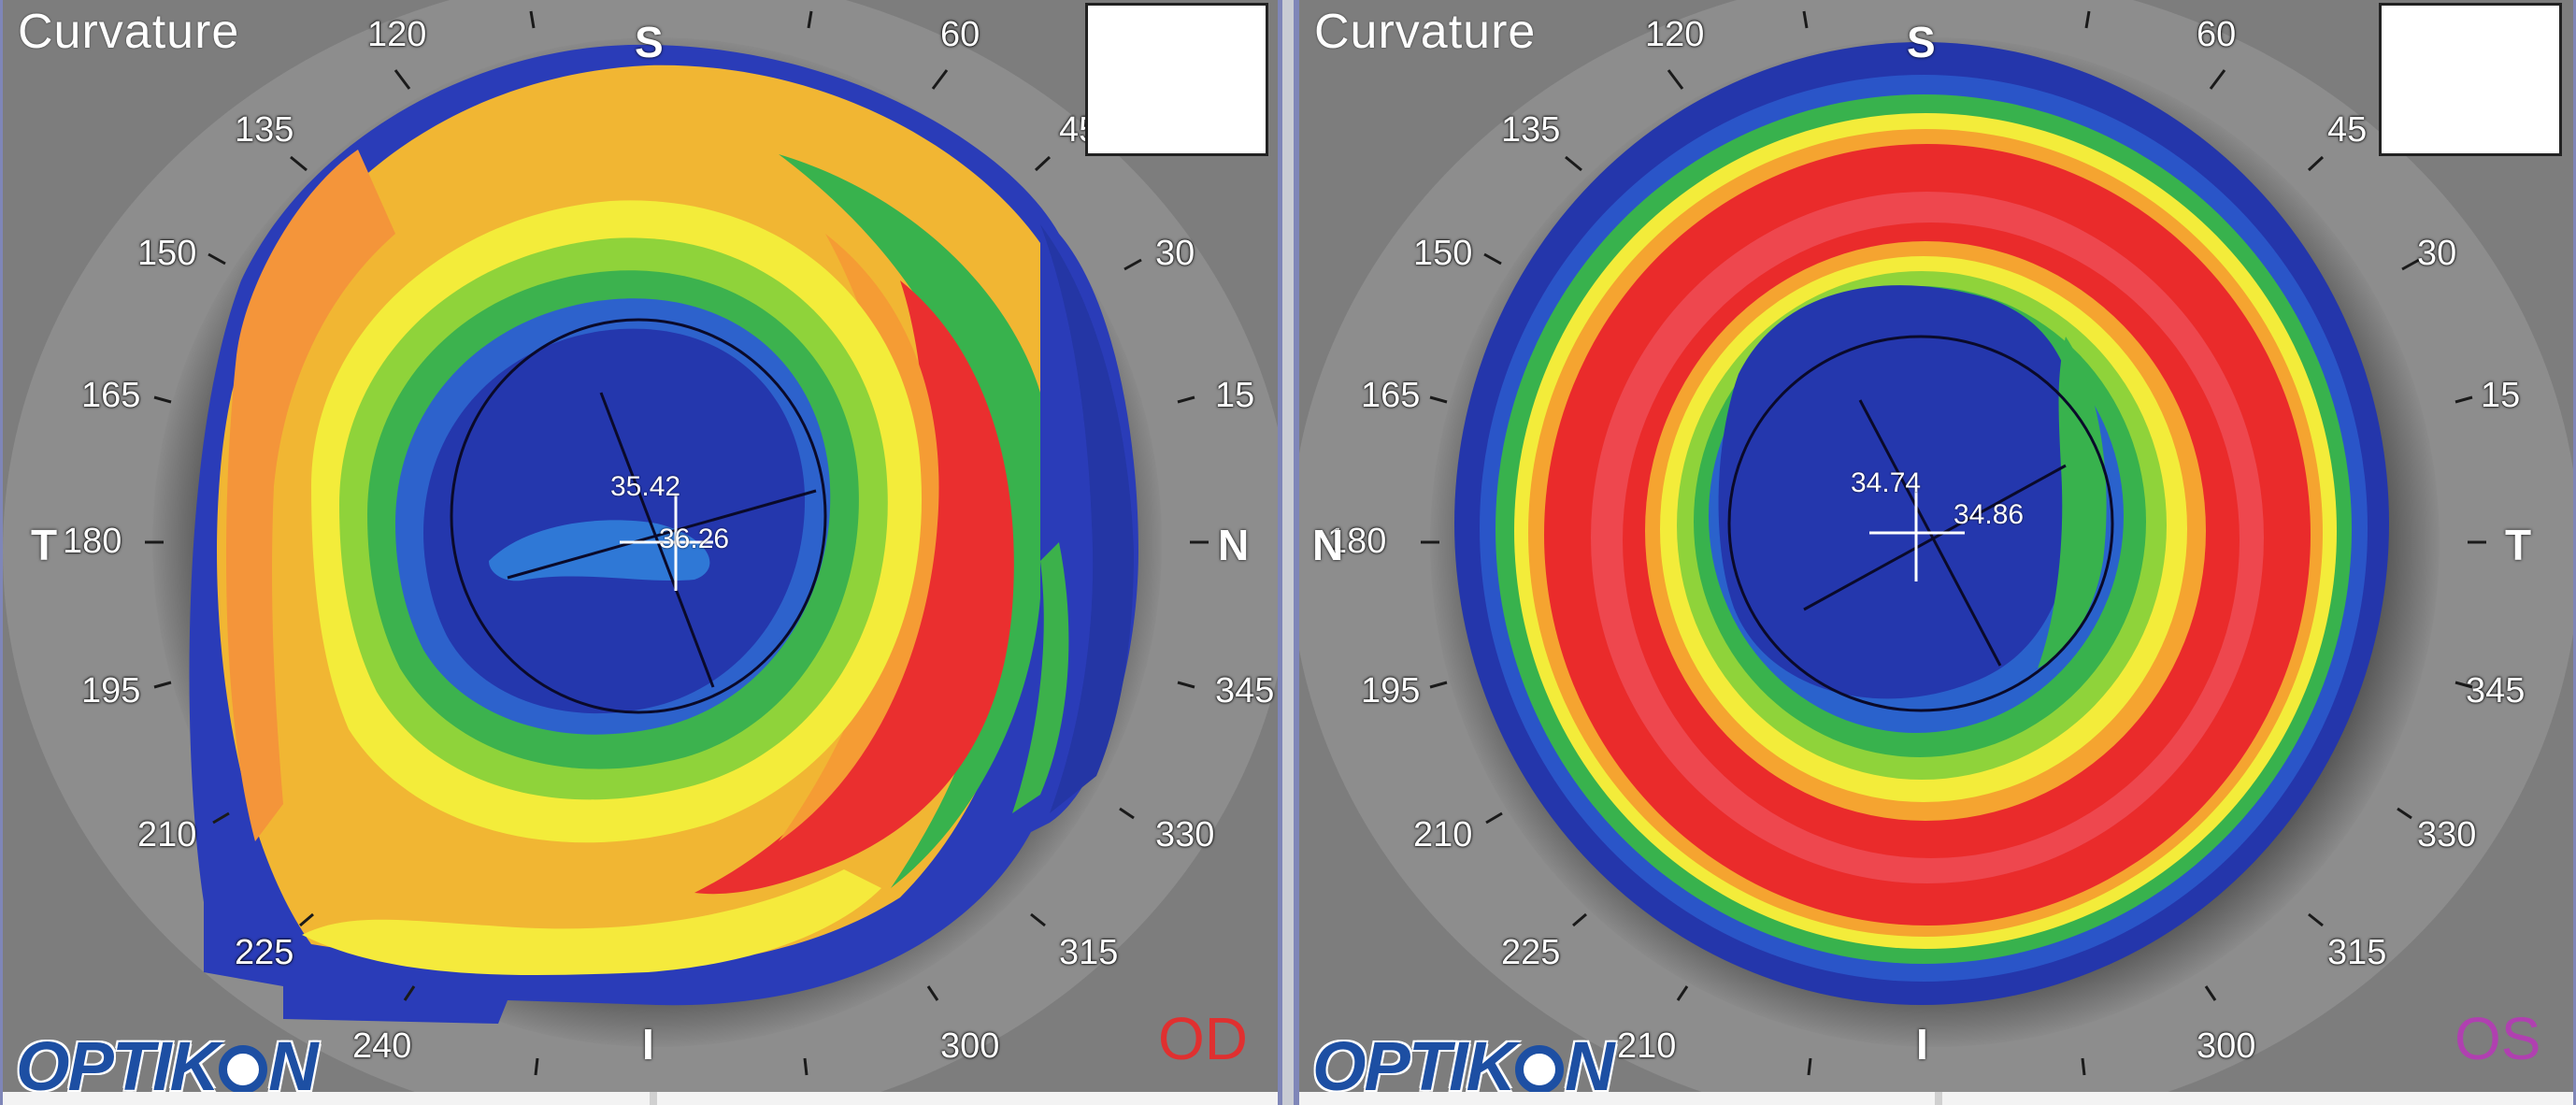  Describe the element at coordinates (1989, 514) in the screenshot. I see `steep-k-reading: 34.86` at that location.